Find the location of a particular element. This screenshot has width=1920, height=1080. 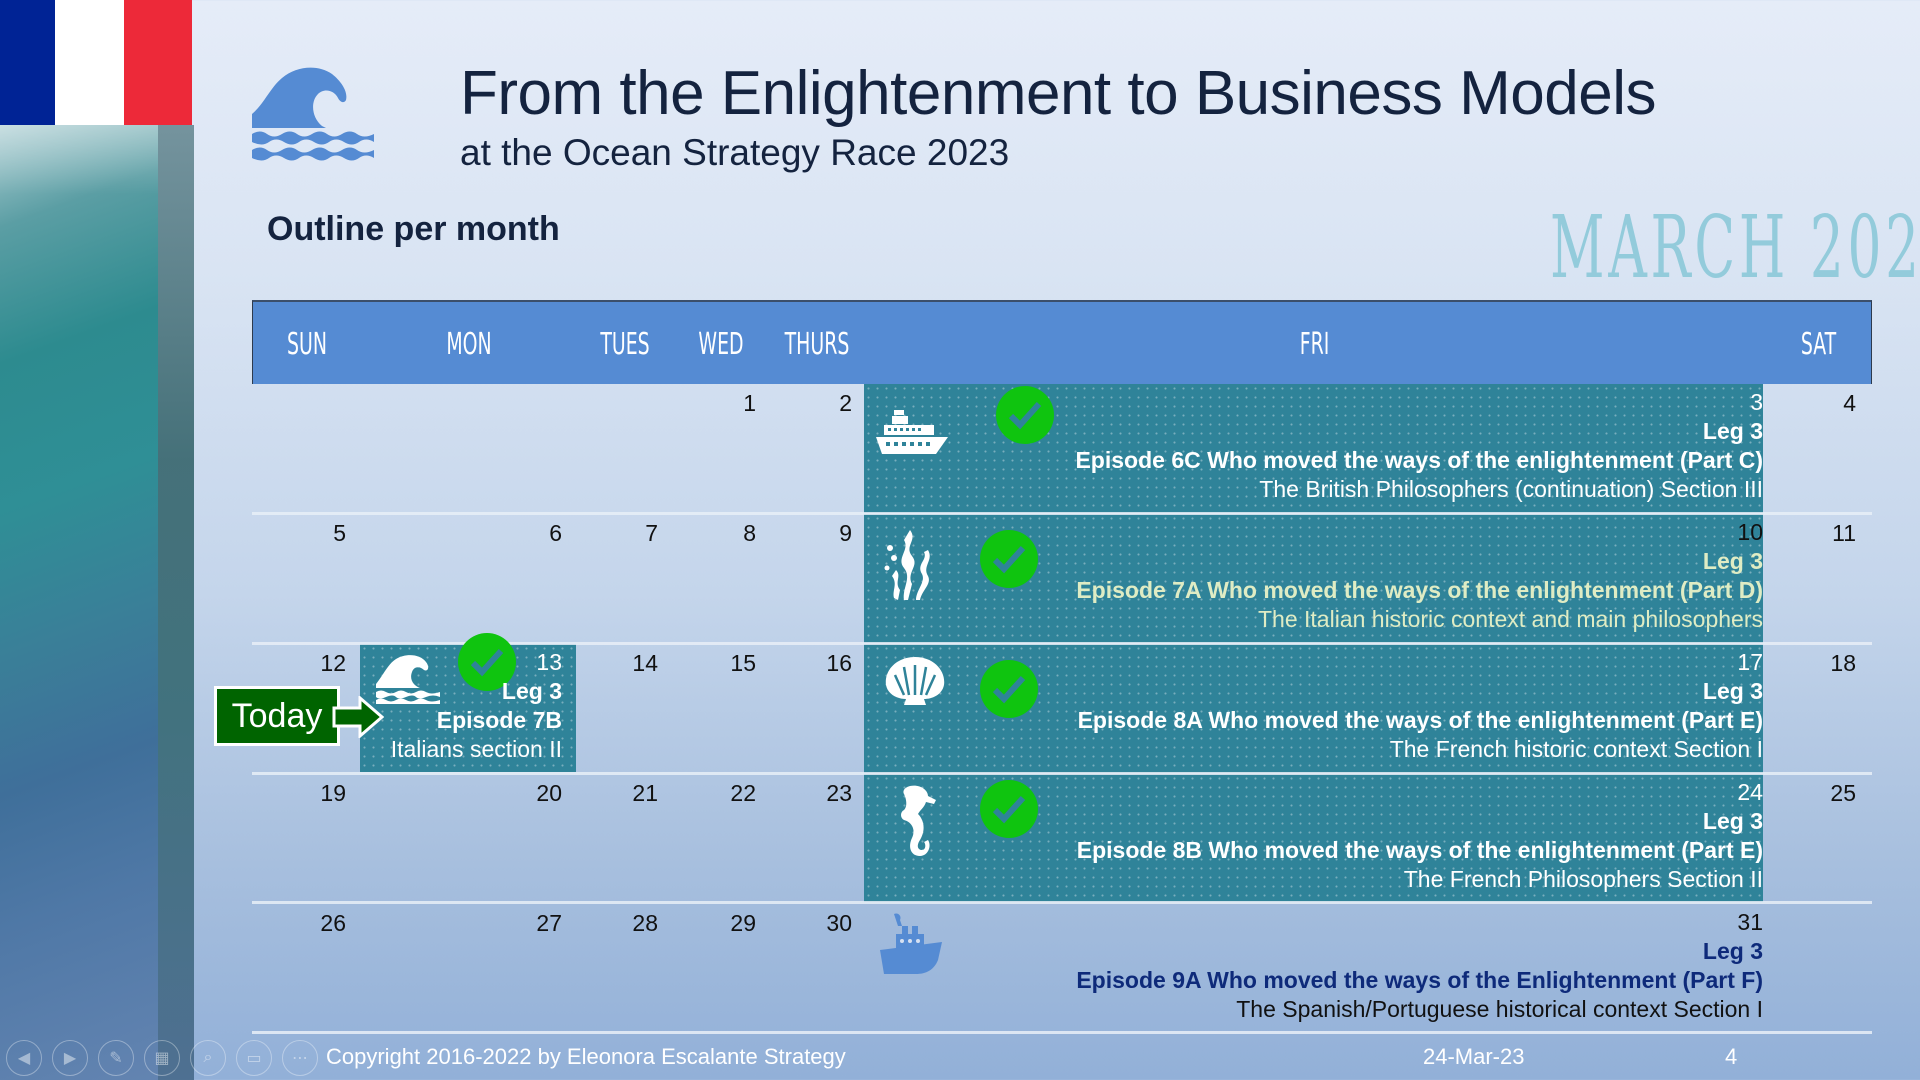

slide-number: 4 is located at coordinates (1731, 1056).